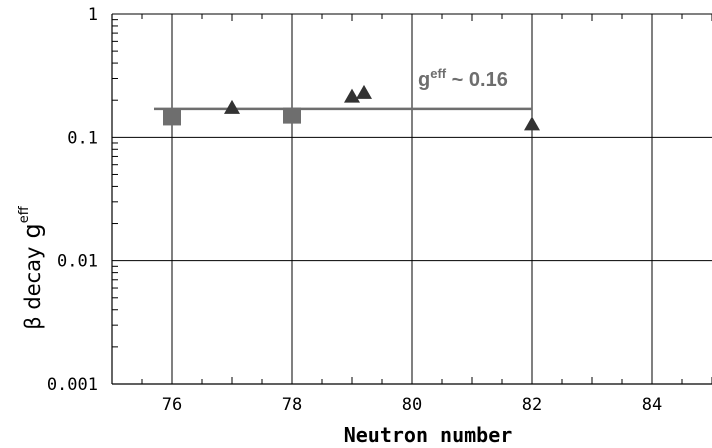  I want to click on x-tick-labels: 76 78 80 82 84, so click(412, 405).